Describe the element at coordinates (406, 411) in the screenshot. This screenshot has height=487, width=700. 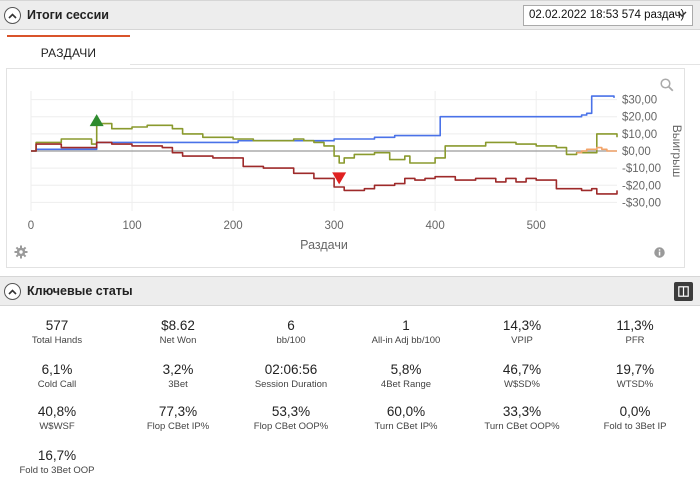
I see `stat-value: 60,0%` at that location.